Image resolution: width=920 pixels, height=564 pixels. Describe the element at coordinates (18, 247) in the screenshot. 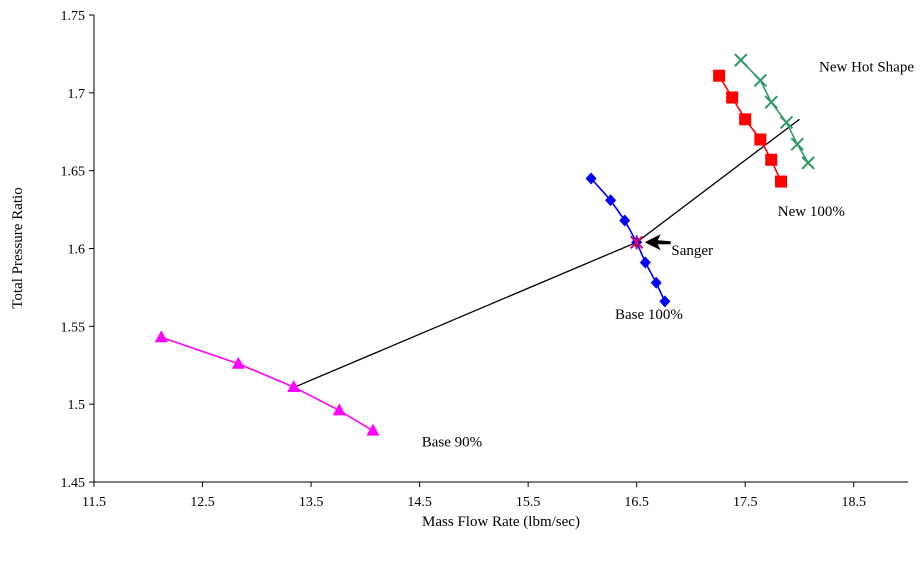

I see `y-axis-title: Total Pressure Ratio` at that location.